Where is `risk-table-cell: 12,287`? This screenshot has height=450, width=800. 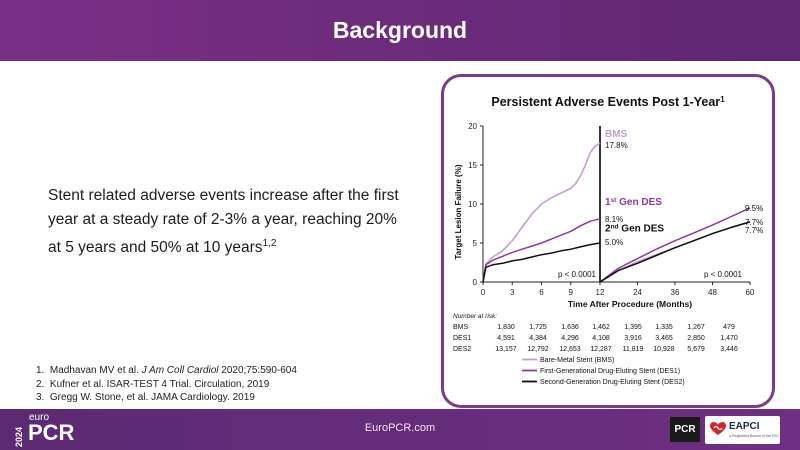 risk-table-cell: 12,287 is located at coordinates (601, 349).